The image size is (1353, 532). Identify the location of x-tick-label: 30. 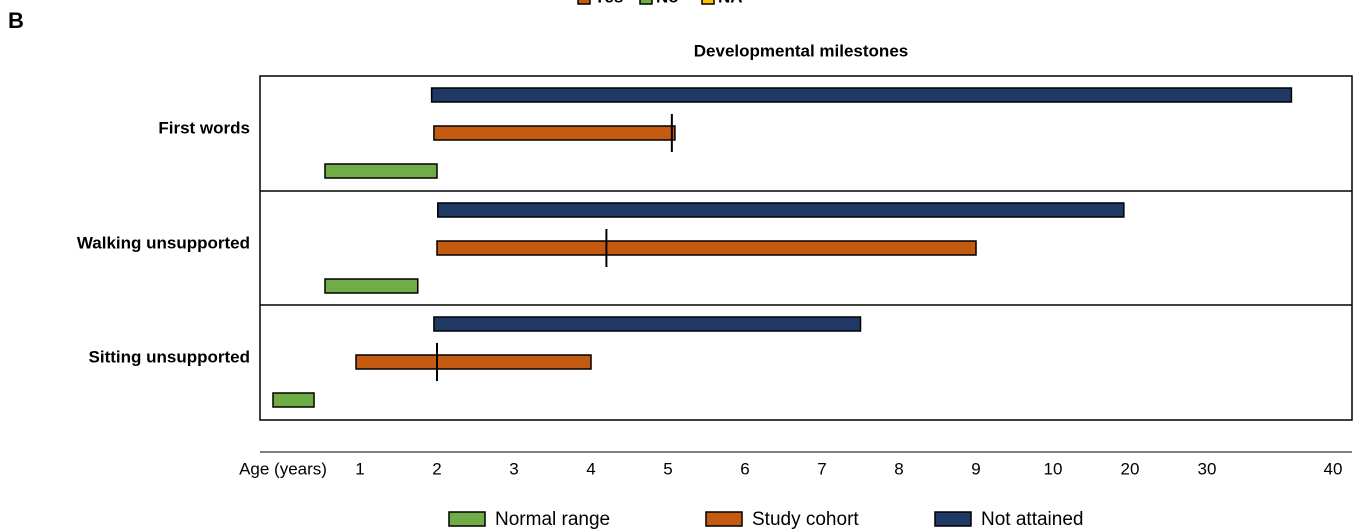
(1207, 468).